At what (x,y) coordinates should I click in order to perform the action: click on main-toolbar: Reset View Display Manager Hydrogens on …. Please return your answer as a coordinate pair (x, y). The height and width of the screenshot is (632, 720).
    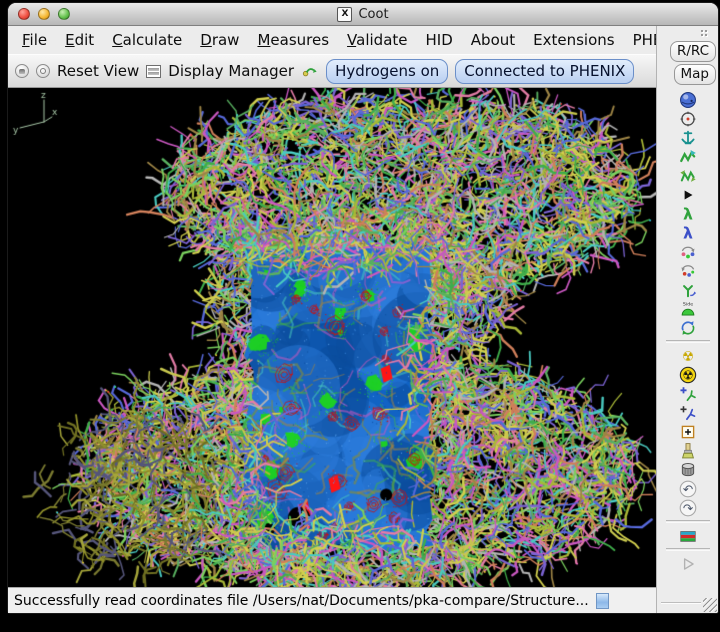
    Looking at the image, I should click on (332, 71).